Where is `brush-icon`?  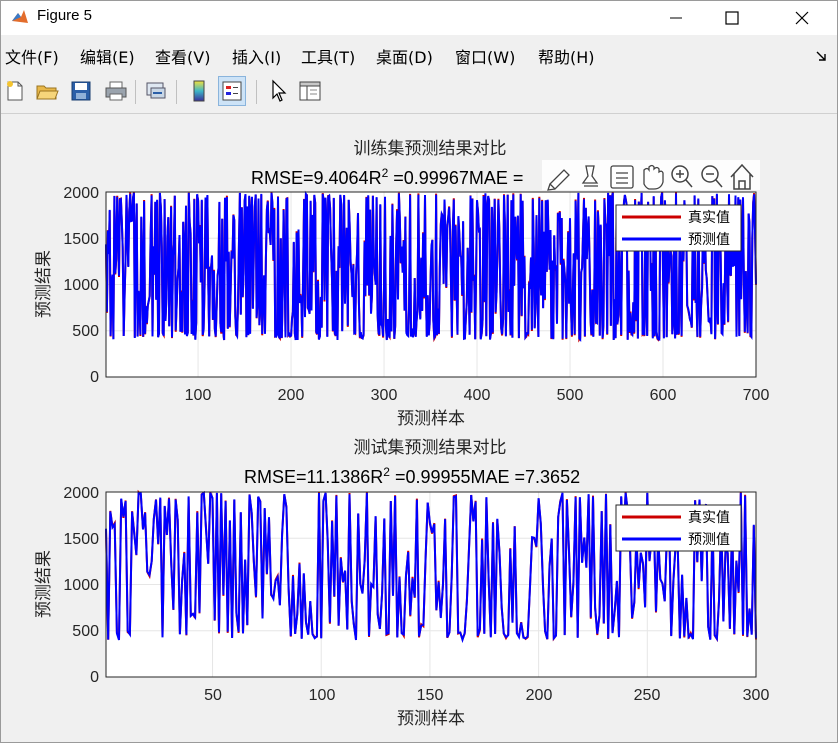
brush-icon is located at coordinates (558, 180).